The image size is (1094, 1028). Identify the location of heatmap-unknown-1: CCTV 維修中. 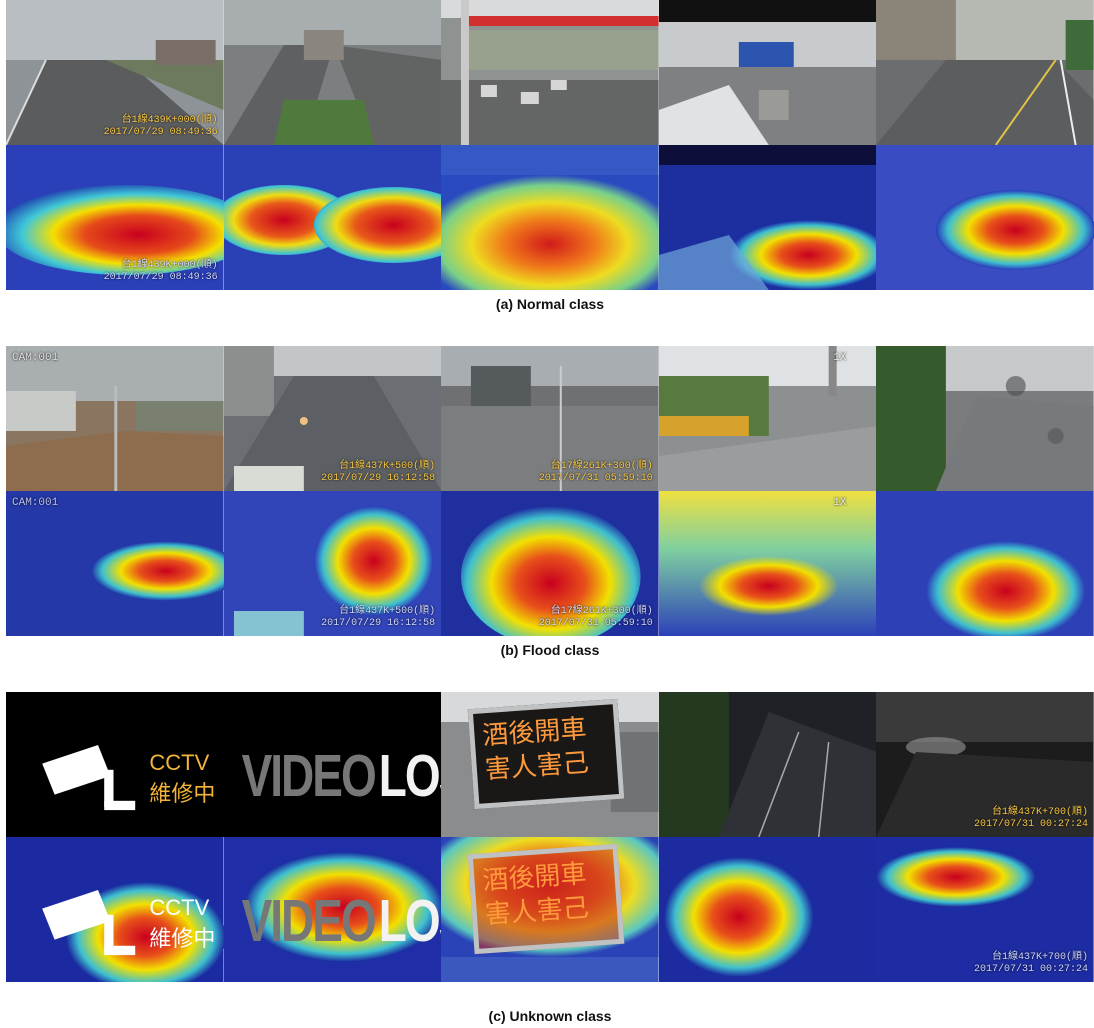
(115, 909).